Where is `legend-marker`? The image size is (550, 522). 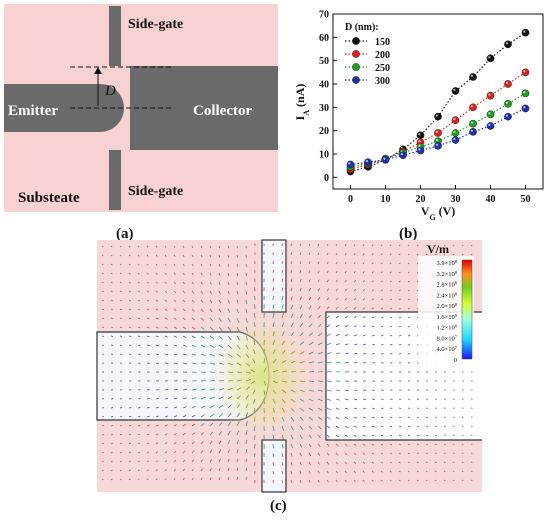 legend-marker is located at coordinates (356, 67).